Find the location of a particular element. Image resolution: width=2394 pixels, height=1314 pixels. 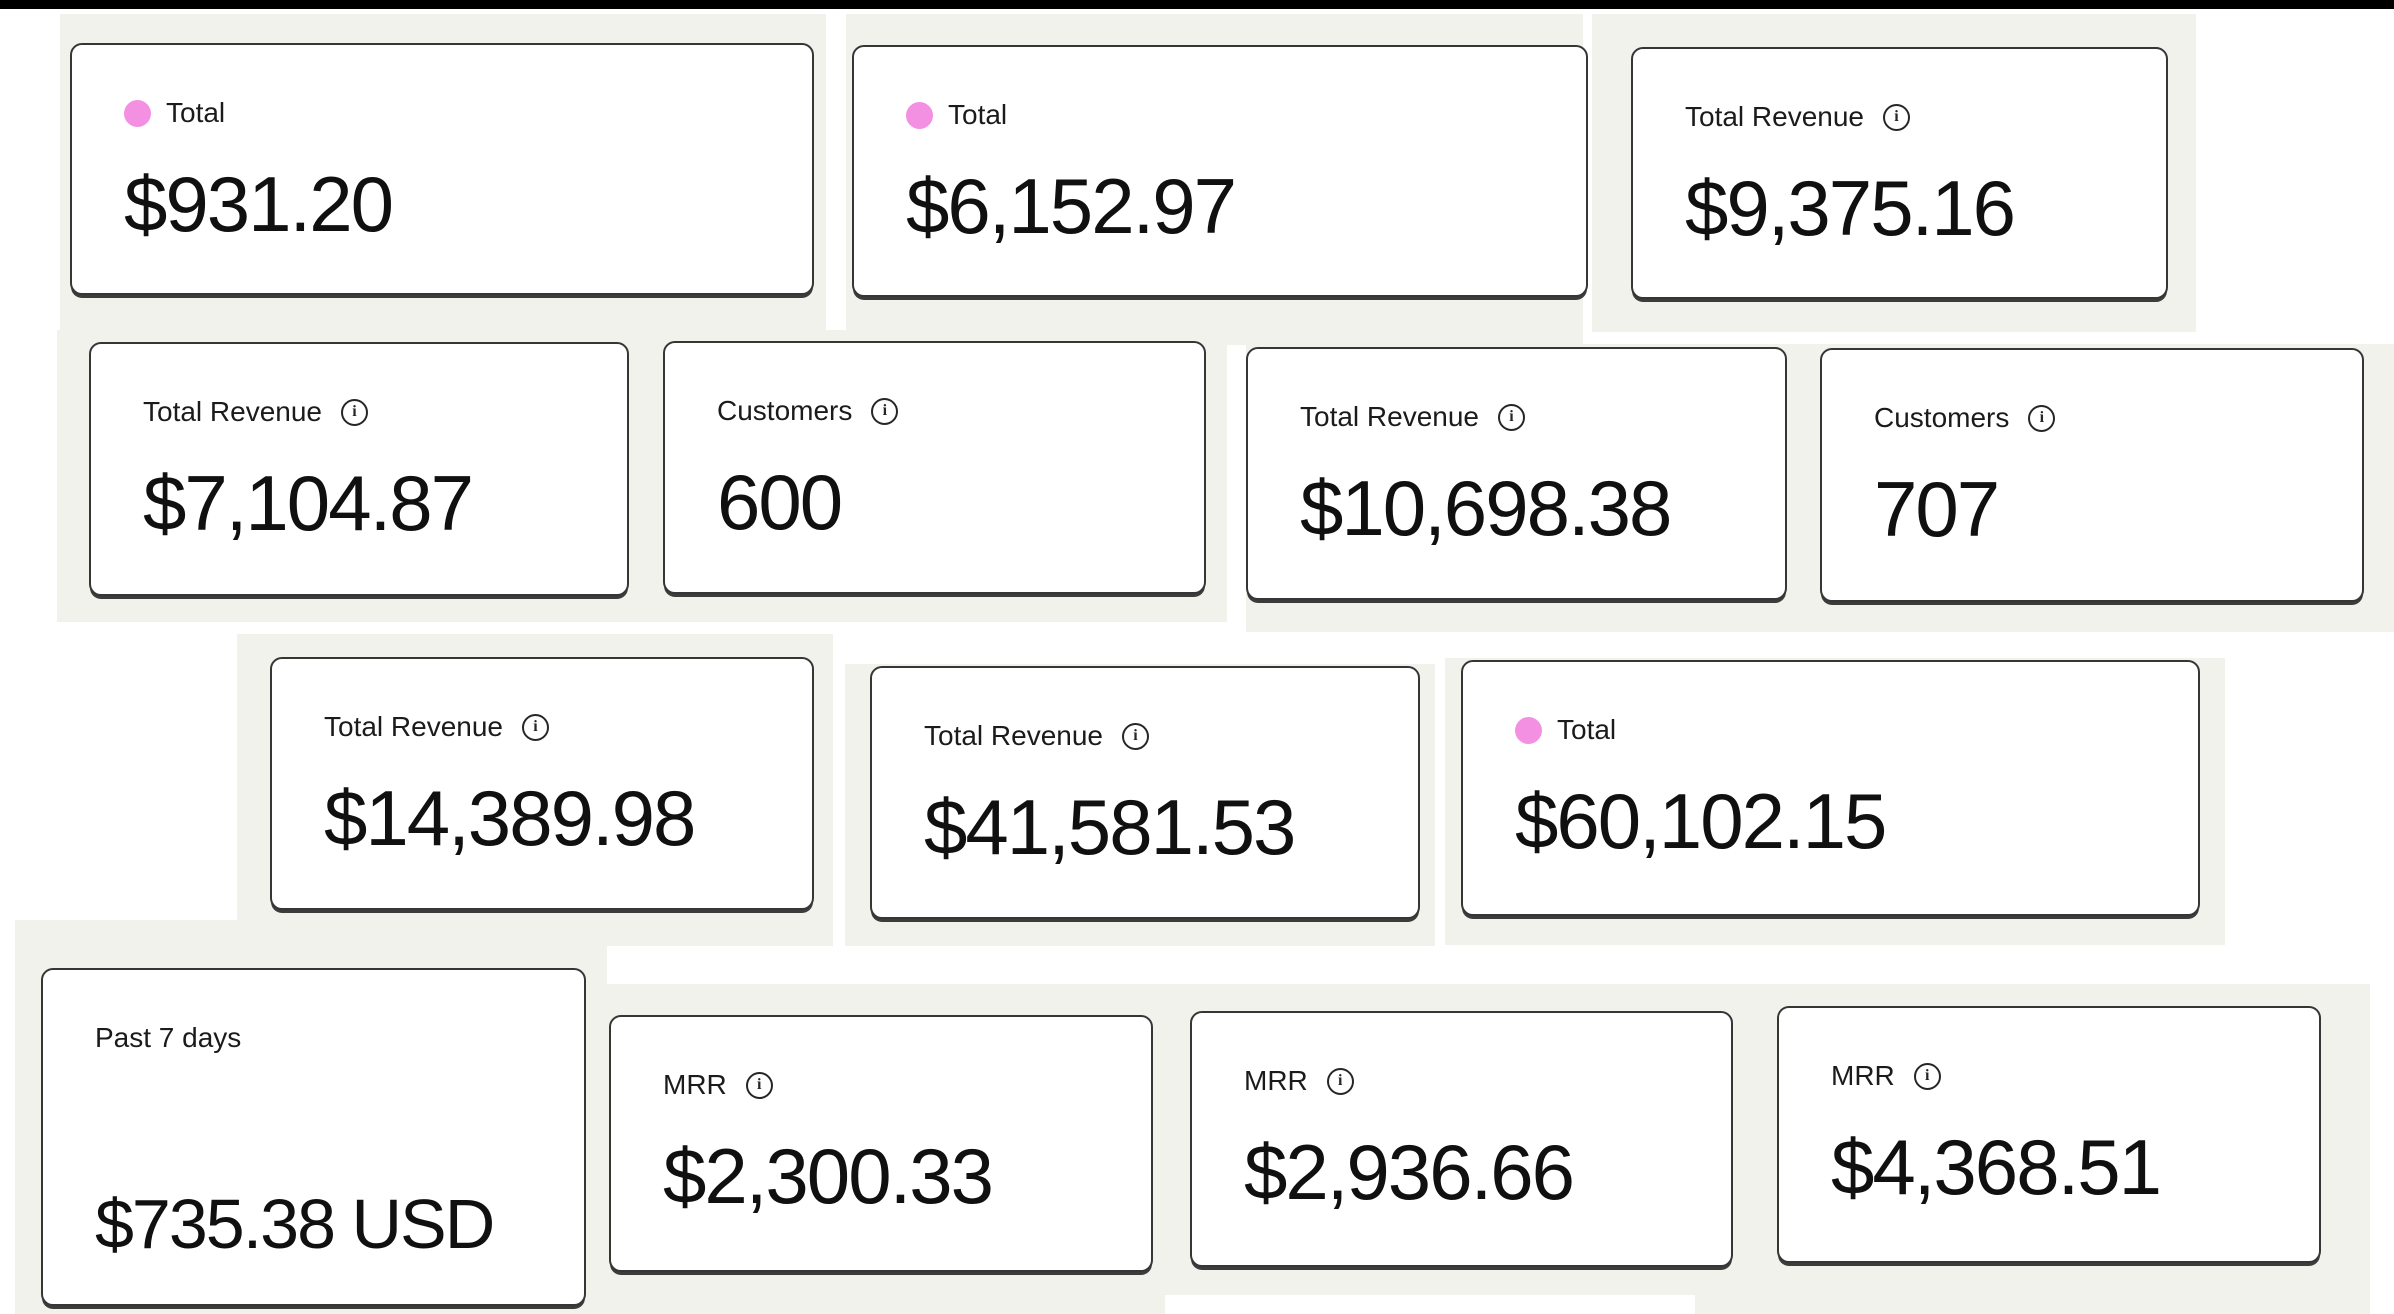

metric-value: $9,375.16 is located at coordinates (1850, 208).